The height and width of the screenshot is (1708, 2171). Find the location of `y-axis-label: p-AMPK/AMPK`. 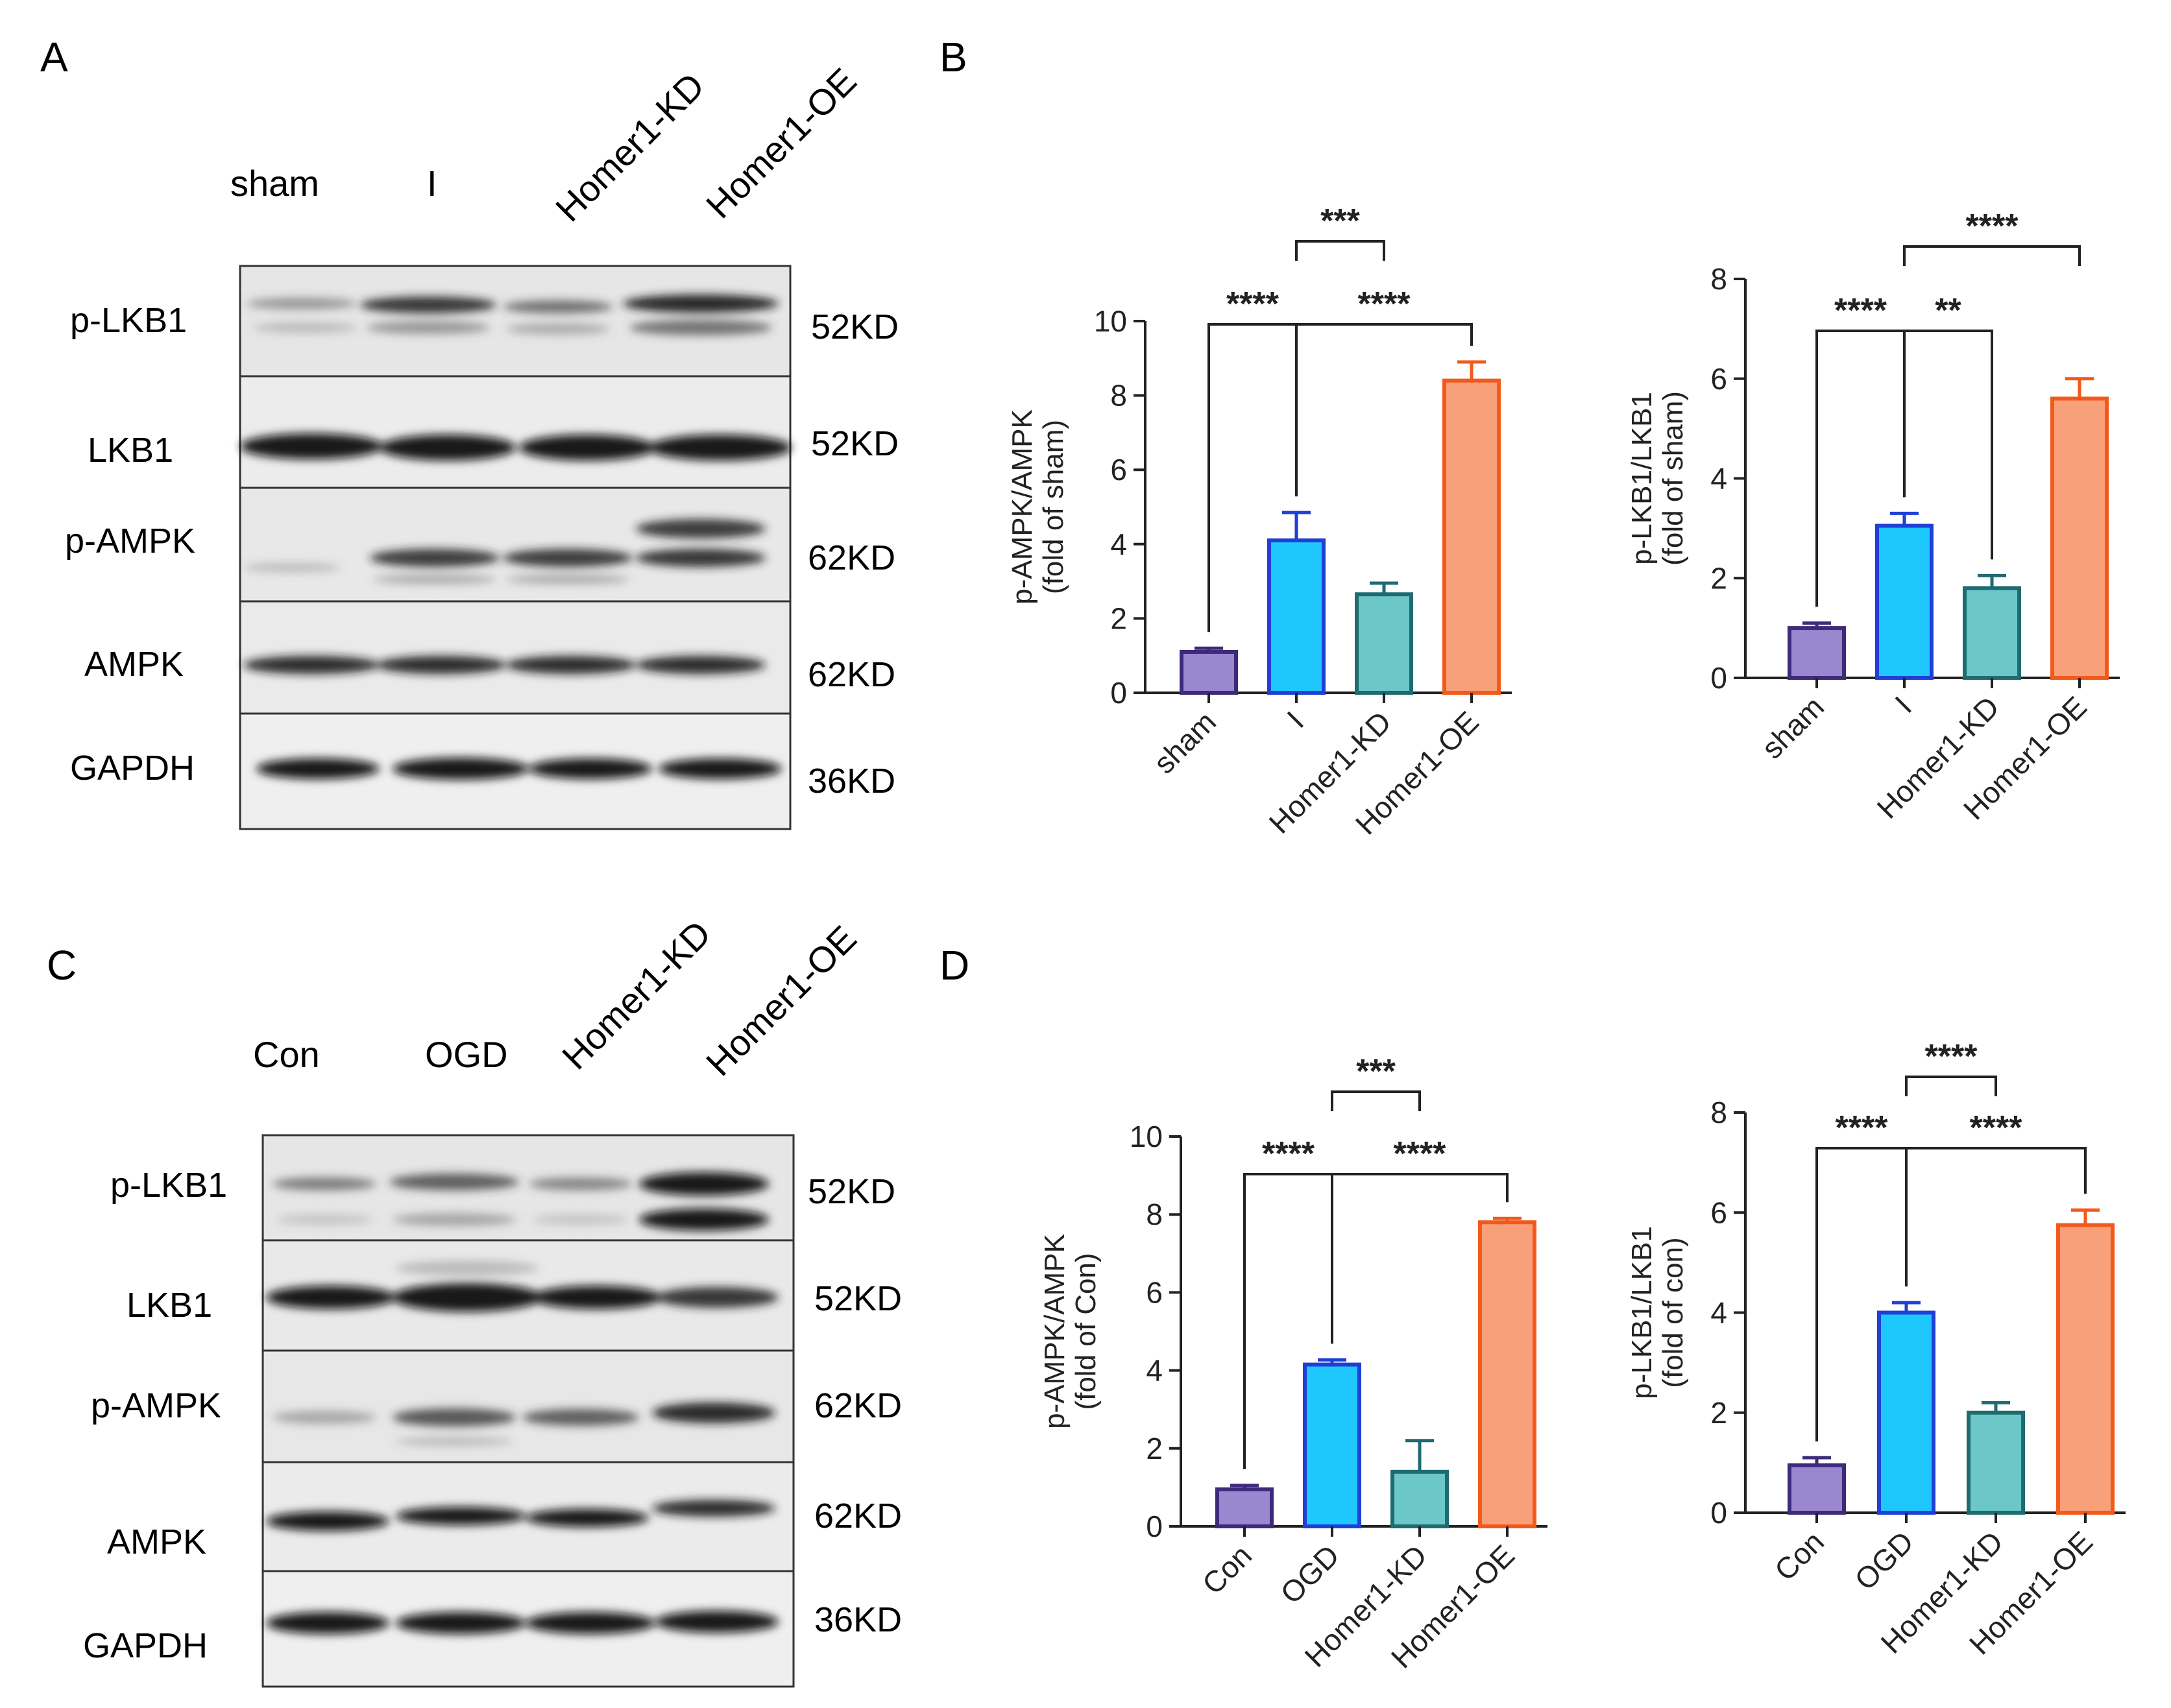

y-axis-label: p-AMPK/AMPK is located at coordinates (1055, 1331).